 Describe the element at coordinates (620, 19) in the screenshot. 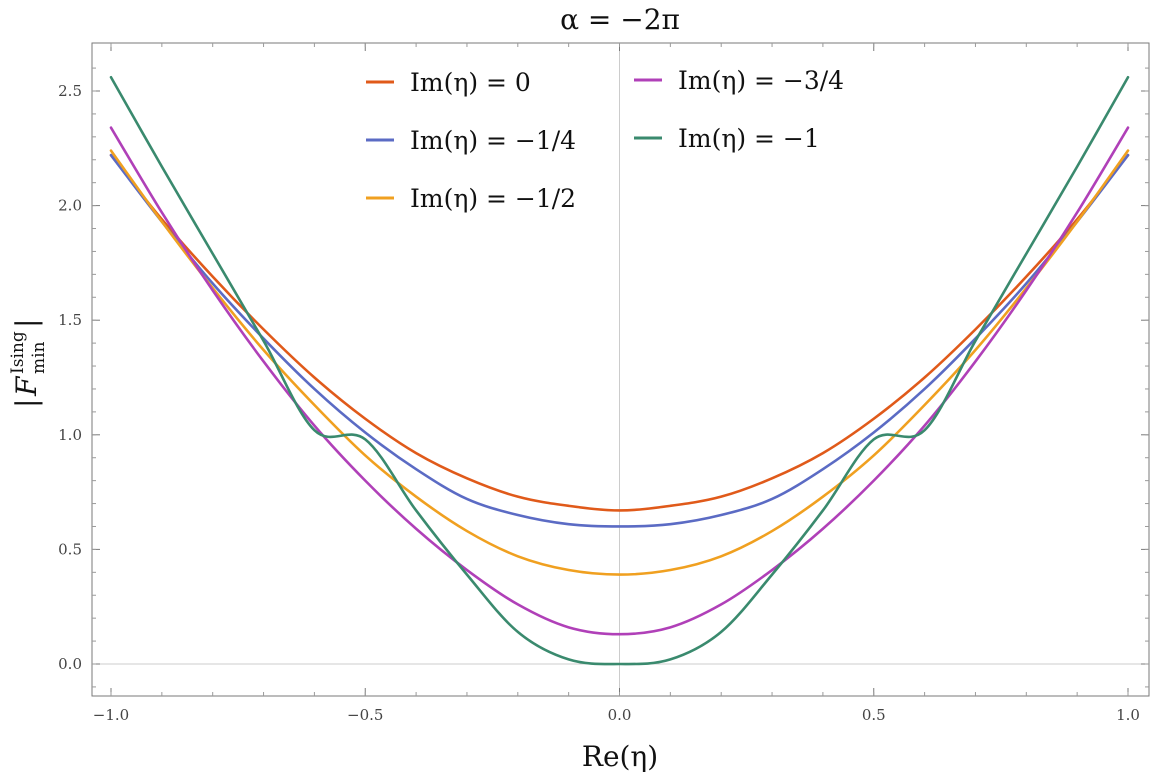

I see `chart-title: α = −2π` at that location.